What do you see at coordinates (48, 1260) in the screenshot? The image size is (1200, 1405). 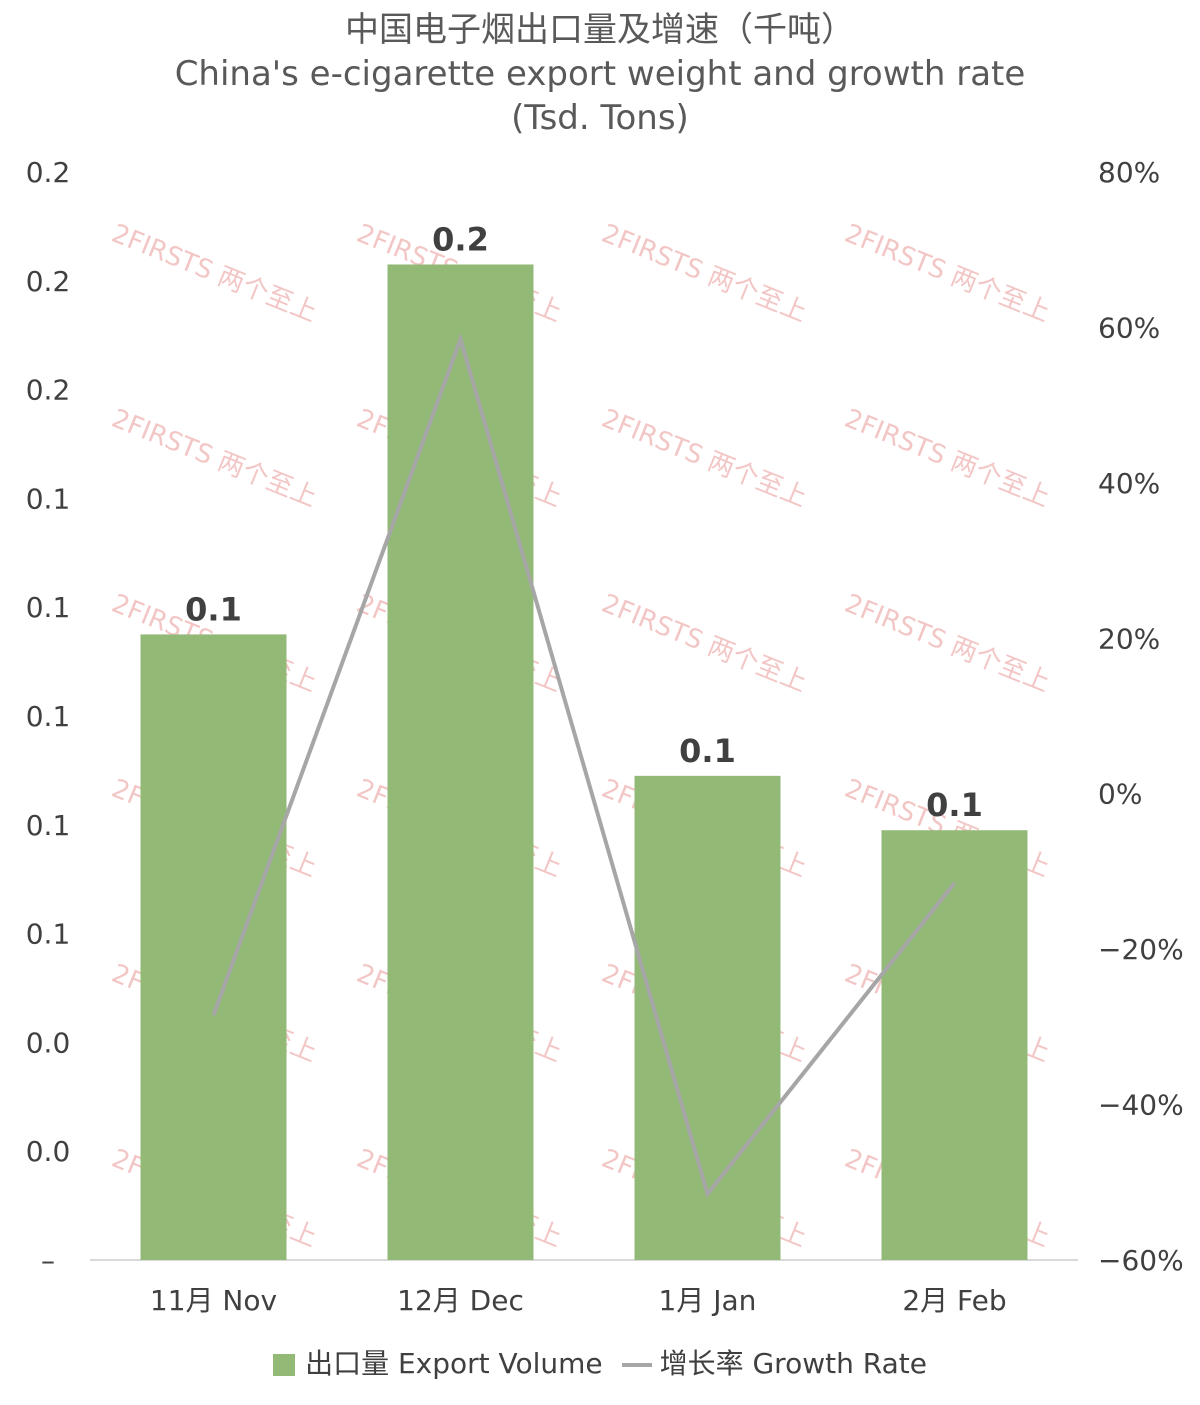 I see `left-axis-tick-label: –` at bounding box center [48, 1260].